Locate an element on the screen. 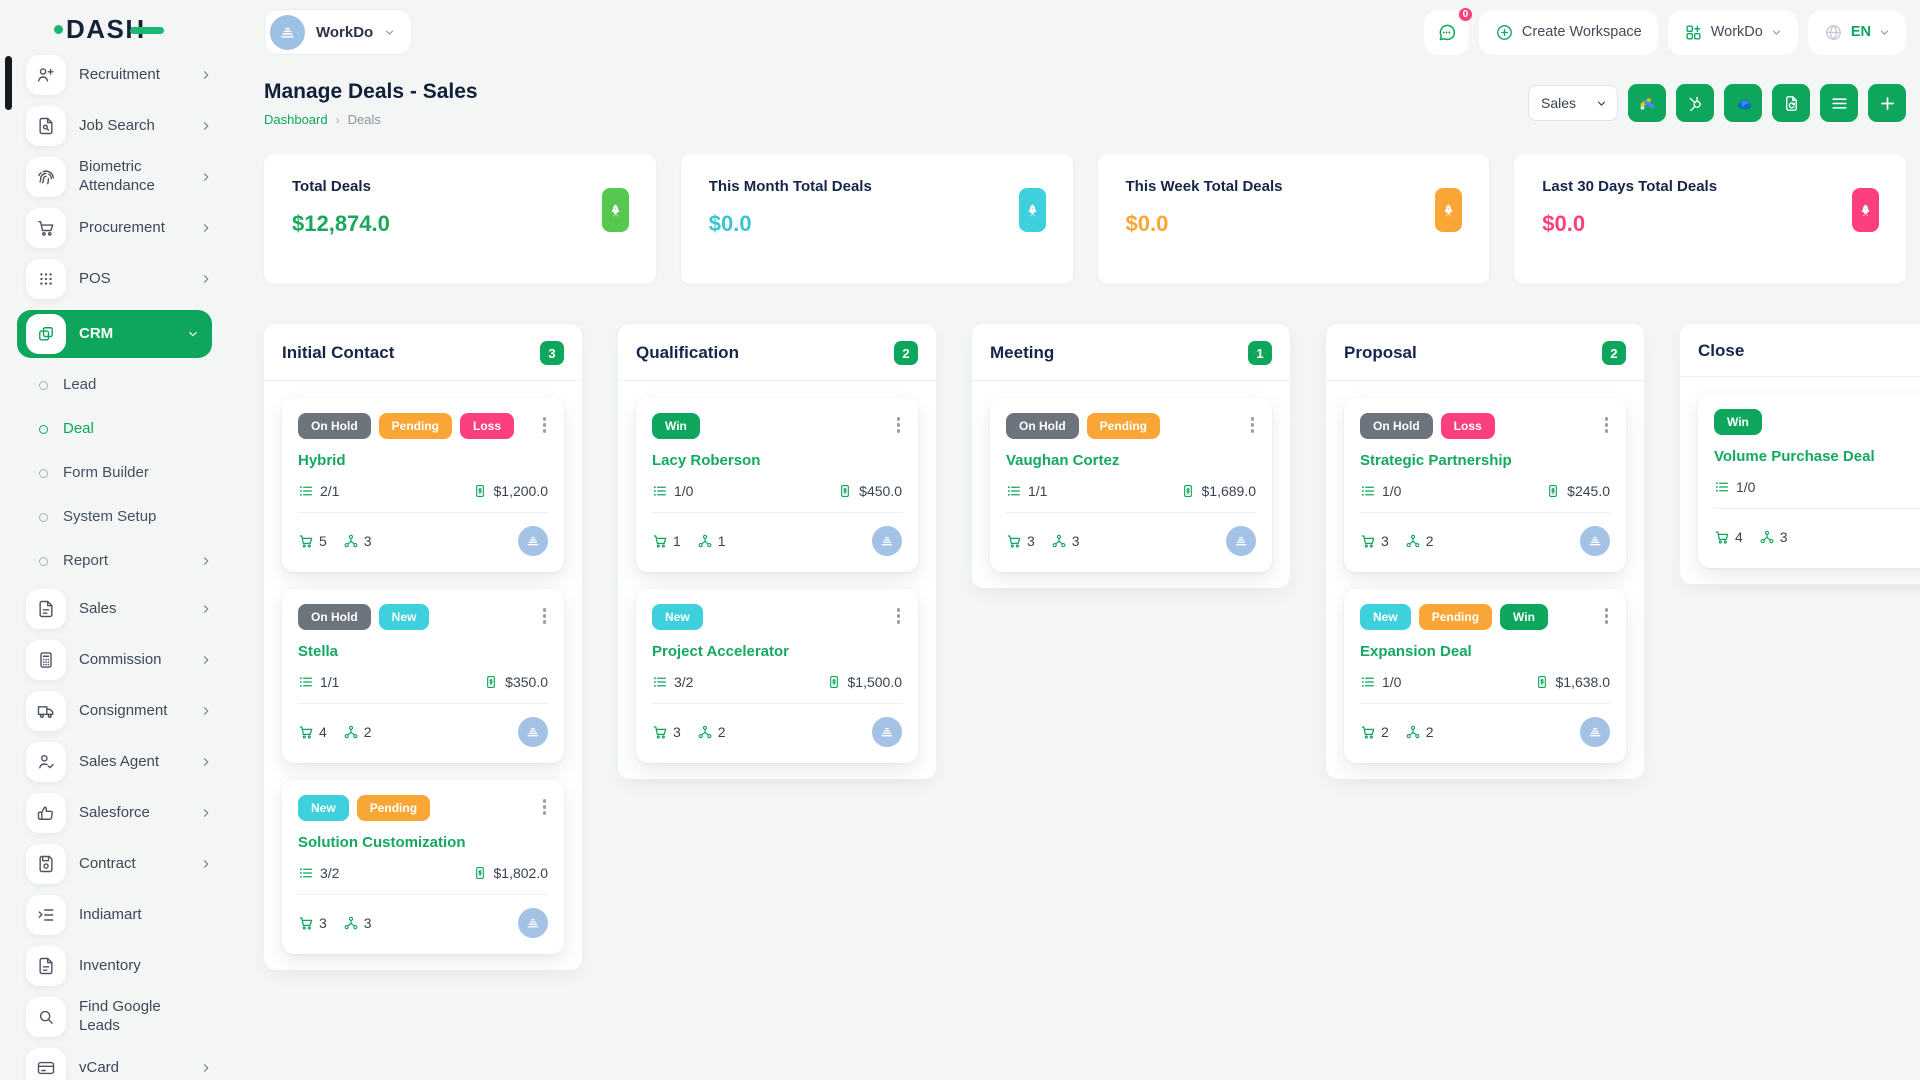  sidebar-item-procurement: Procurement is located at coordinates (124, 228).